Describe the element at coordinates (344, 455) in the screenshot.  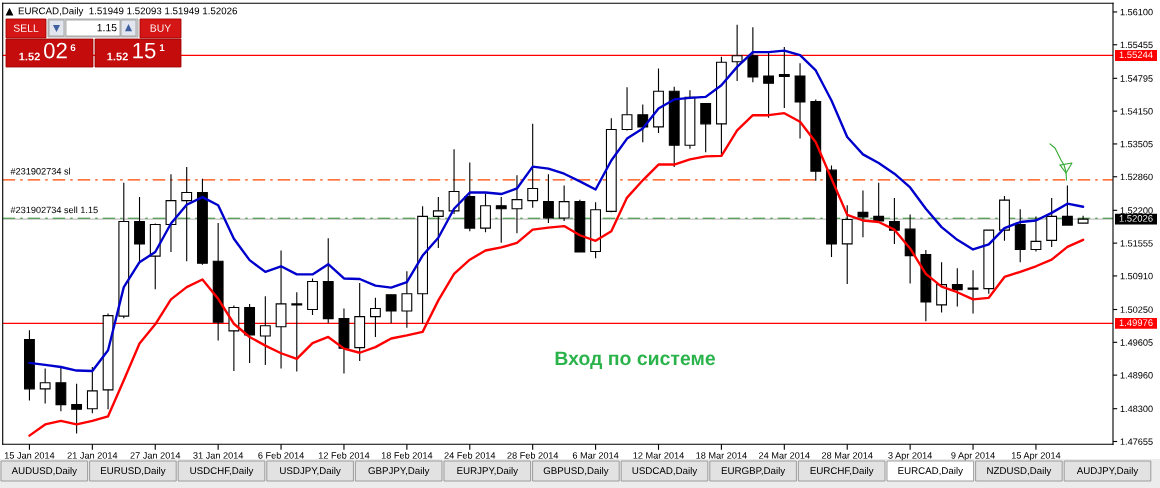
I see `x-tick-label: 12 Feb 2014` at that location.